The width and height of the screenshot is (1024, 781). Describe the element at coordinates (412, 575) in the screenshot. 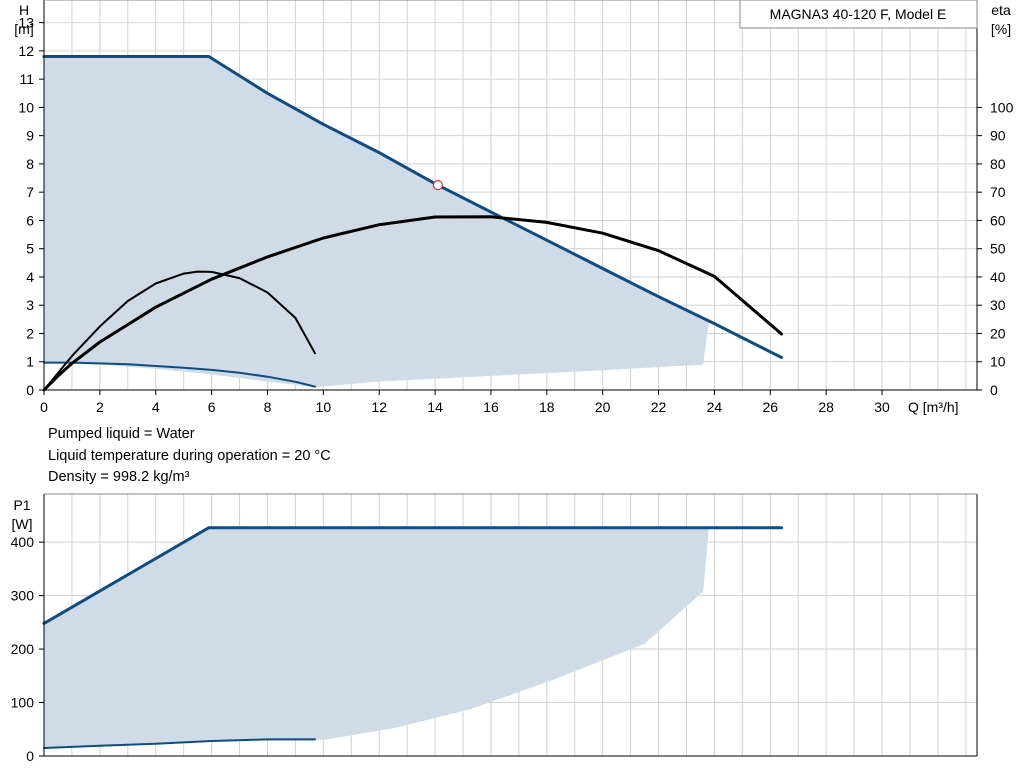

I see `max-power-curve` at that location.